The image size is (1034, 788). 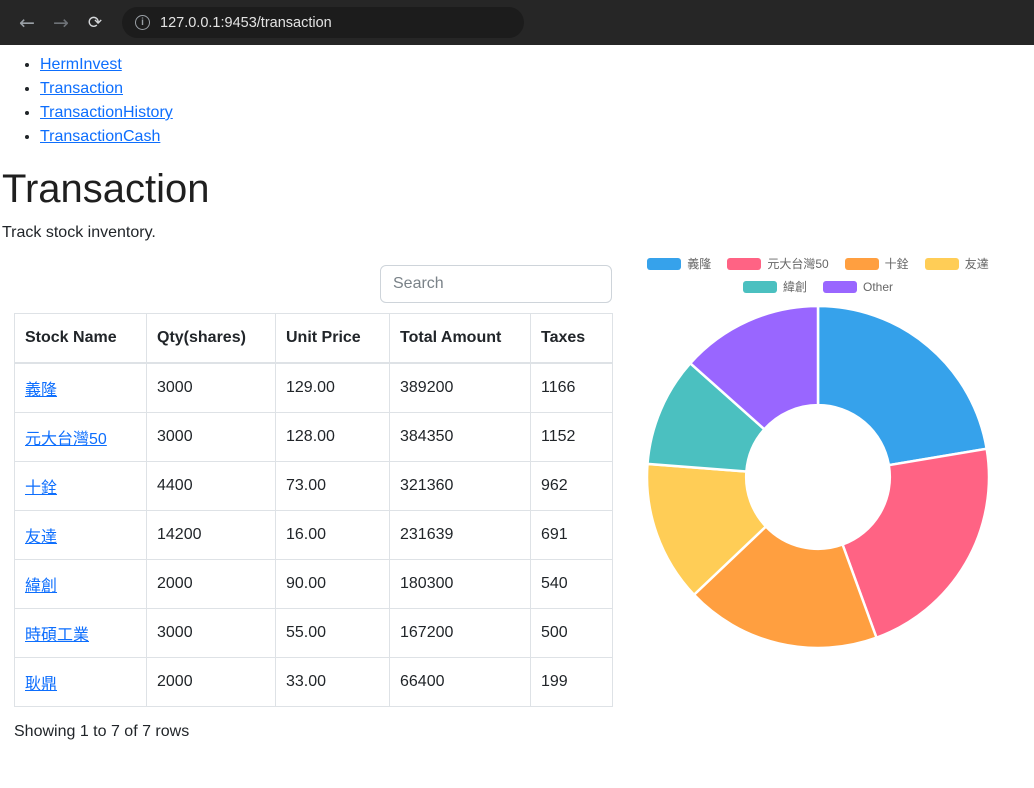 What do you see at coordinates (794, 287) in the screenshot?
I see `legend-label: 緯創` at bounding box center [794, 287].